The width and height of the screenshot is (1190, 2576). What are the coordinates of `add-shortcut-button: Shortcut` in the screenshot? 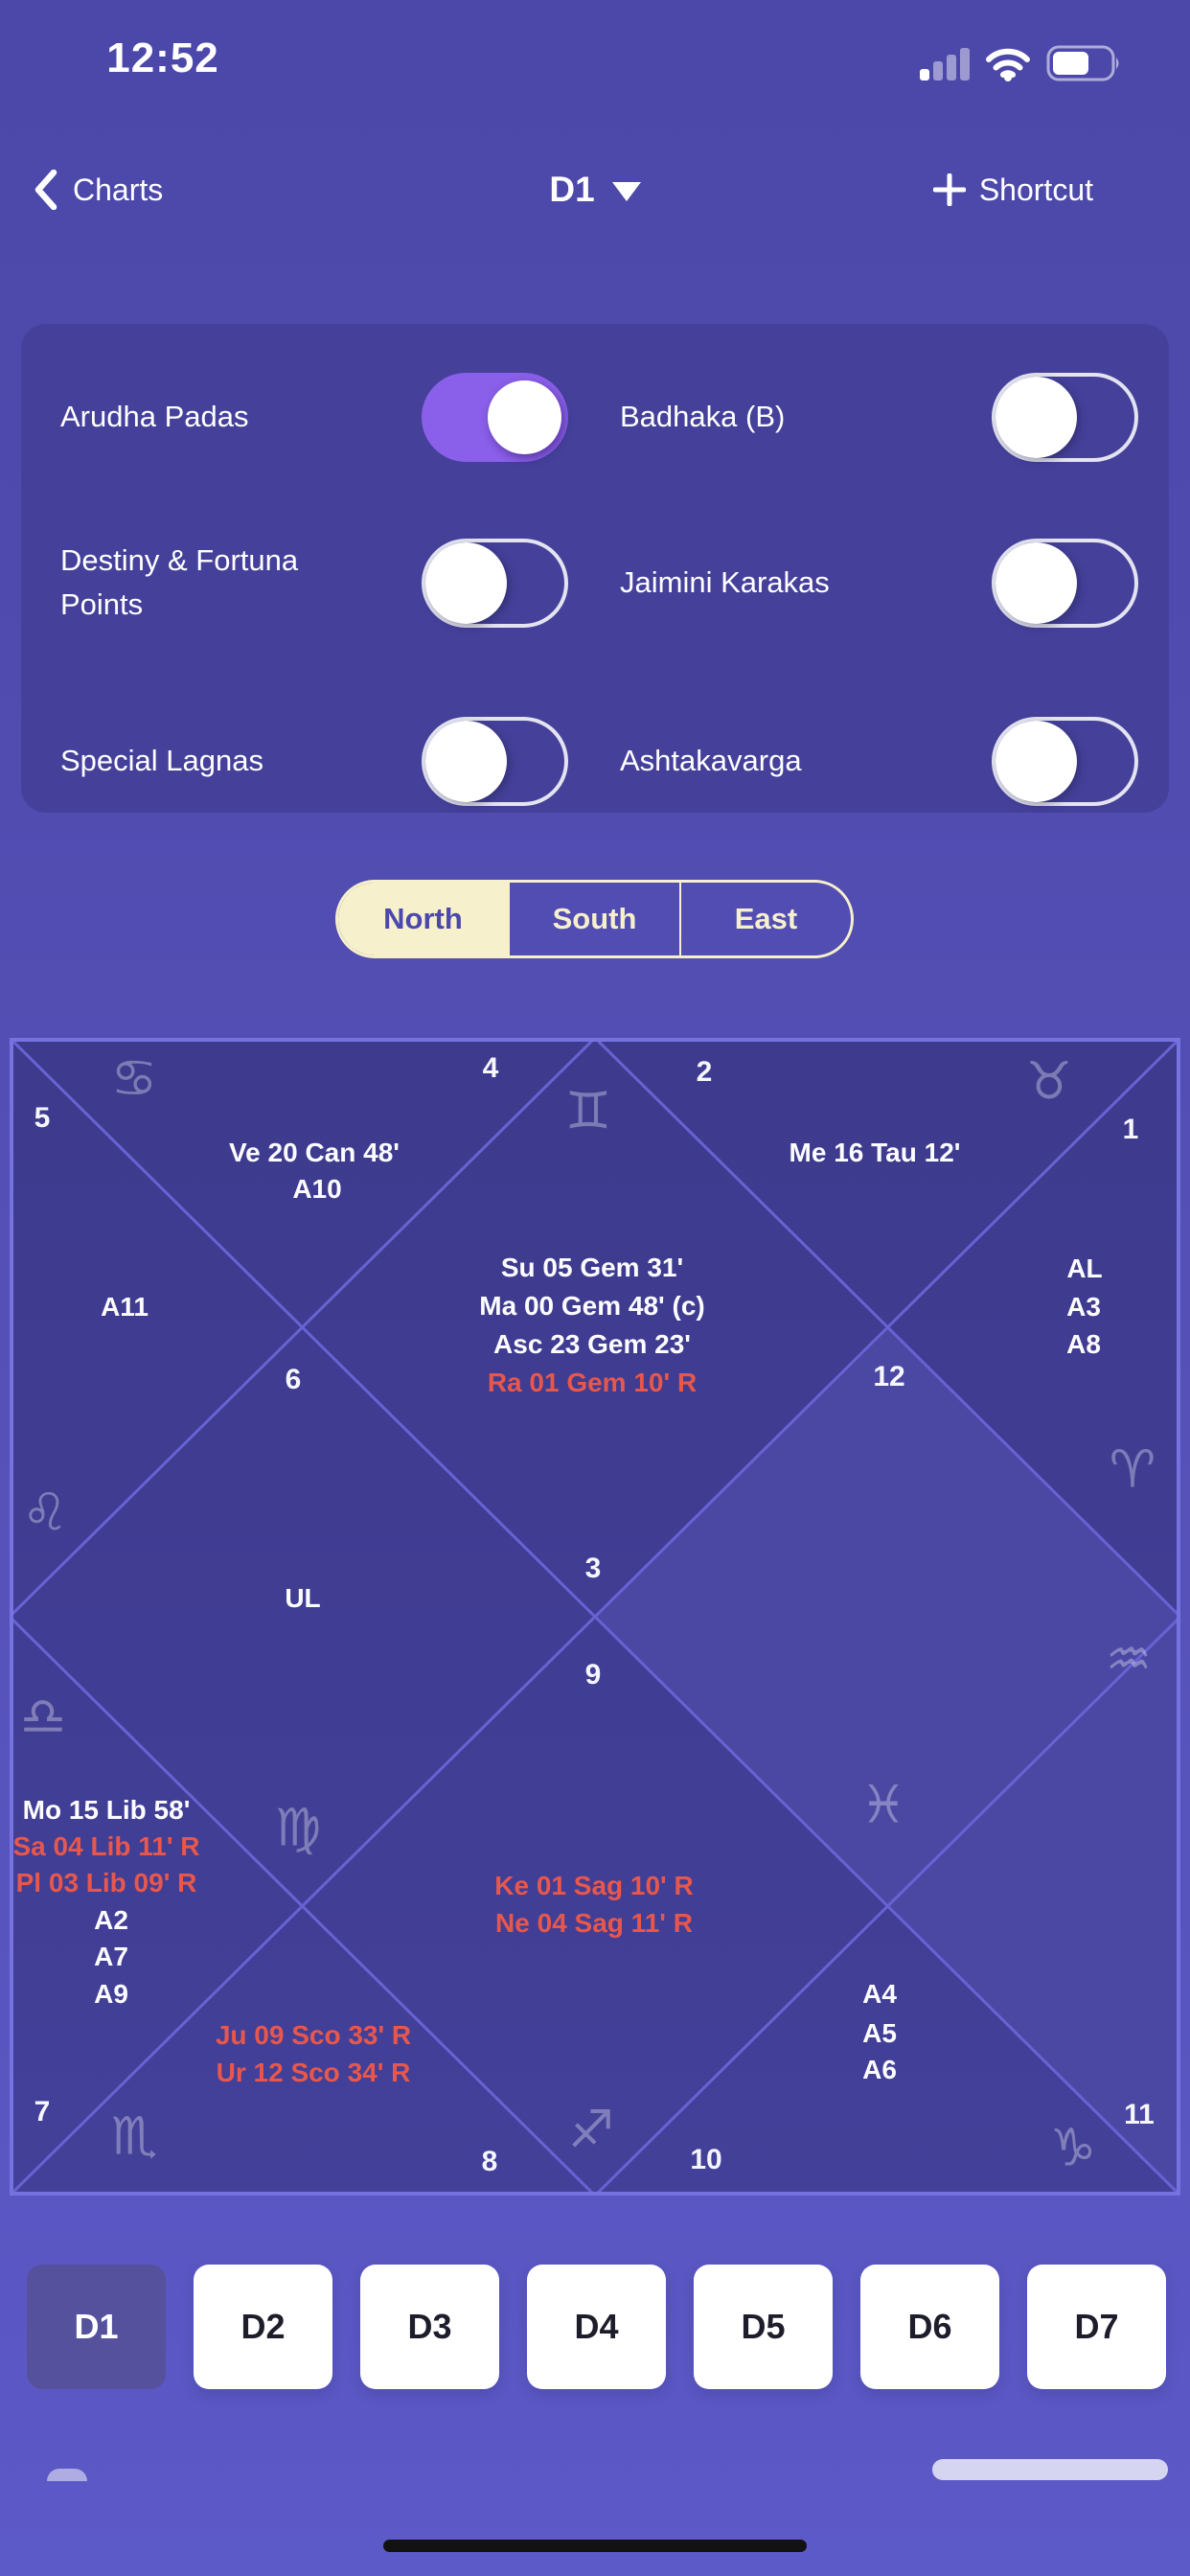 It's located at (1013, 190).